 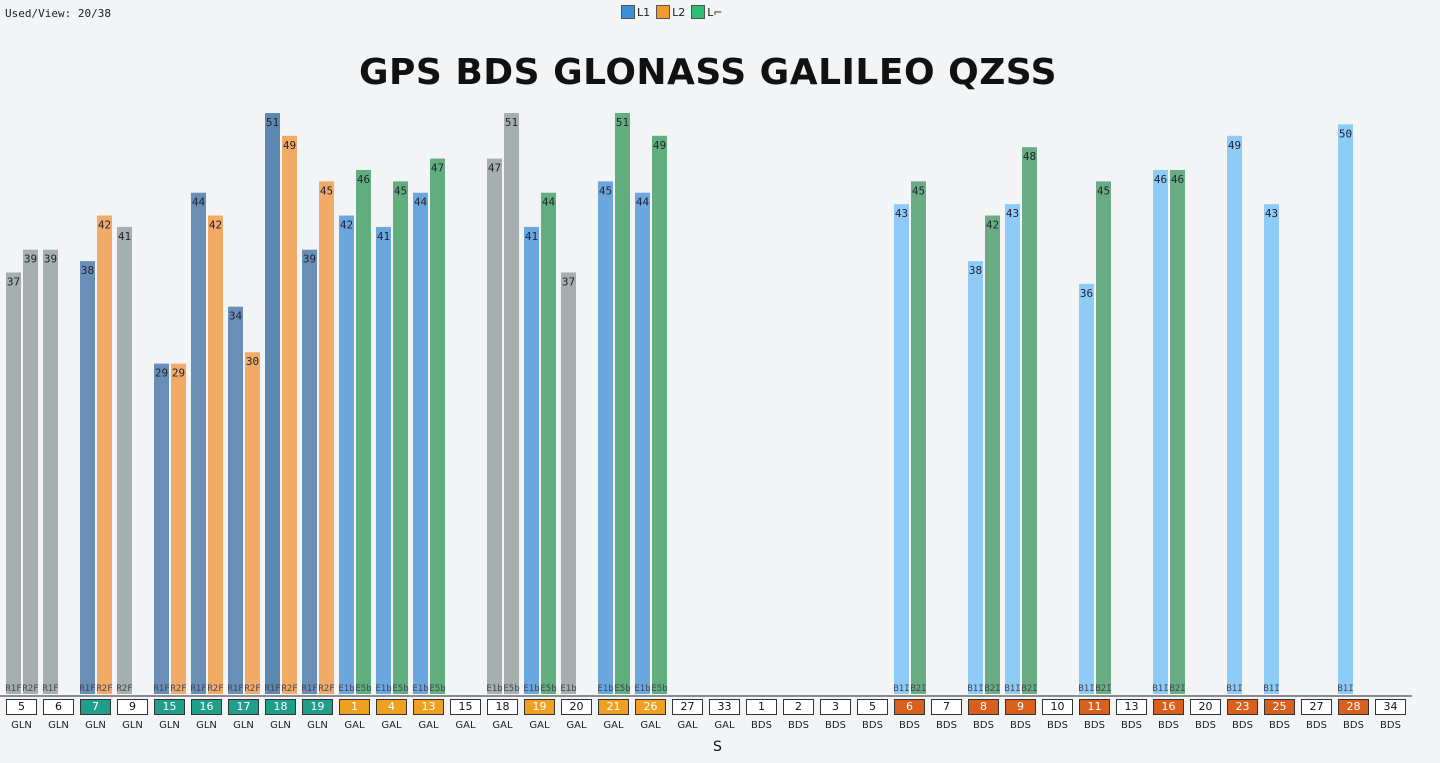 I want to click on legend-item-l1: L1, so click(x=635, y=12).